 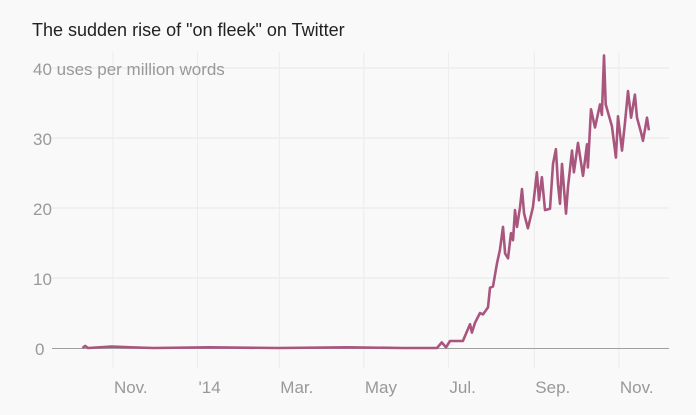 What do you see at coordinates (42, 209) in the screenshot?
I see `y-tick-label: 20` at bounding box center [42, 209].